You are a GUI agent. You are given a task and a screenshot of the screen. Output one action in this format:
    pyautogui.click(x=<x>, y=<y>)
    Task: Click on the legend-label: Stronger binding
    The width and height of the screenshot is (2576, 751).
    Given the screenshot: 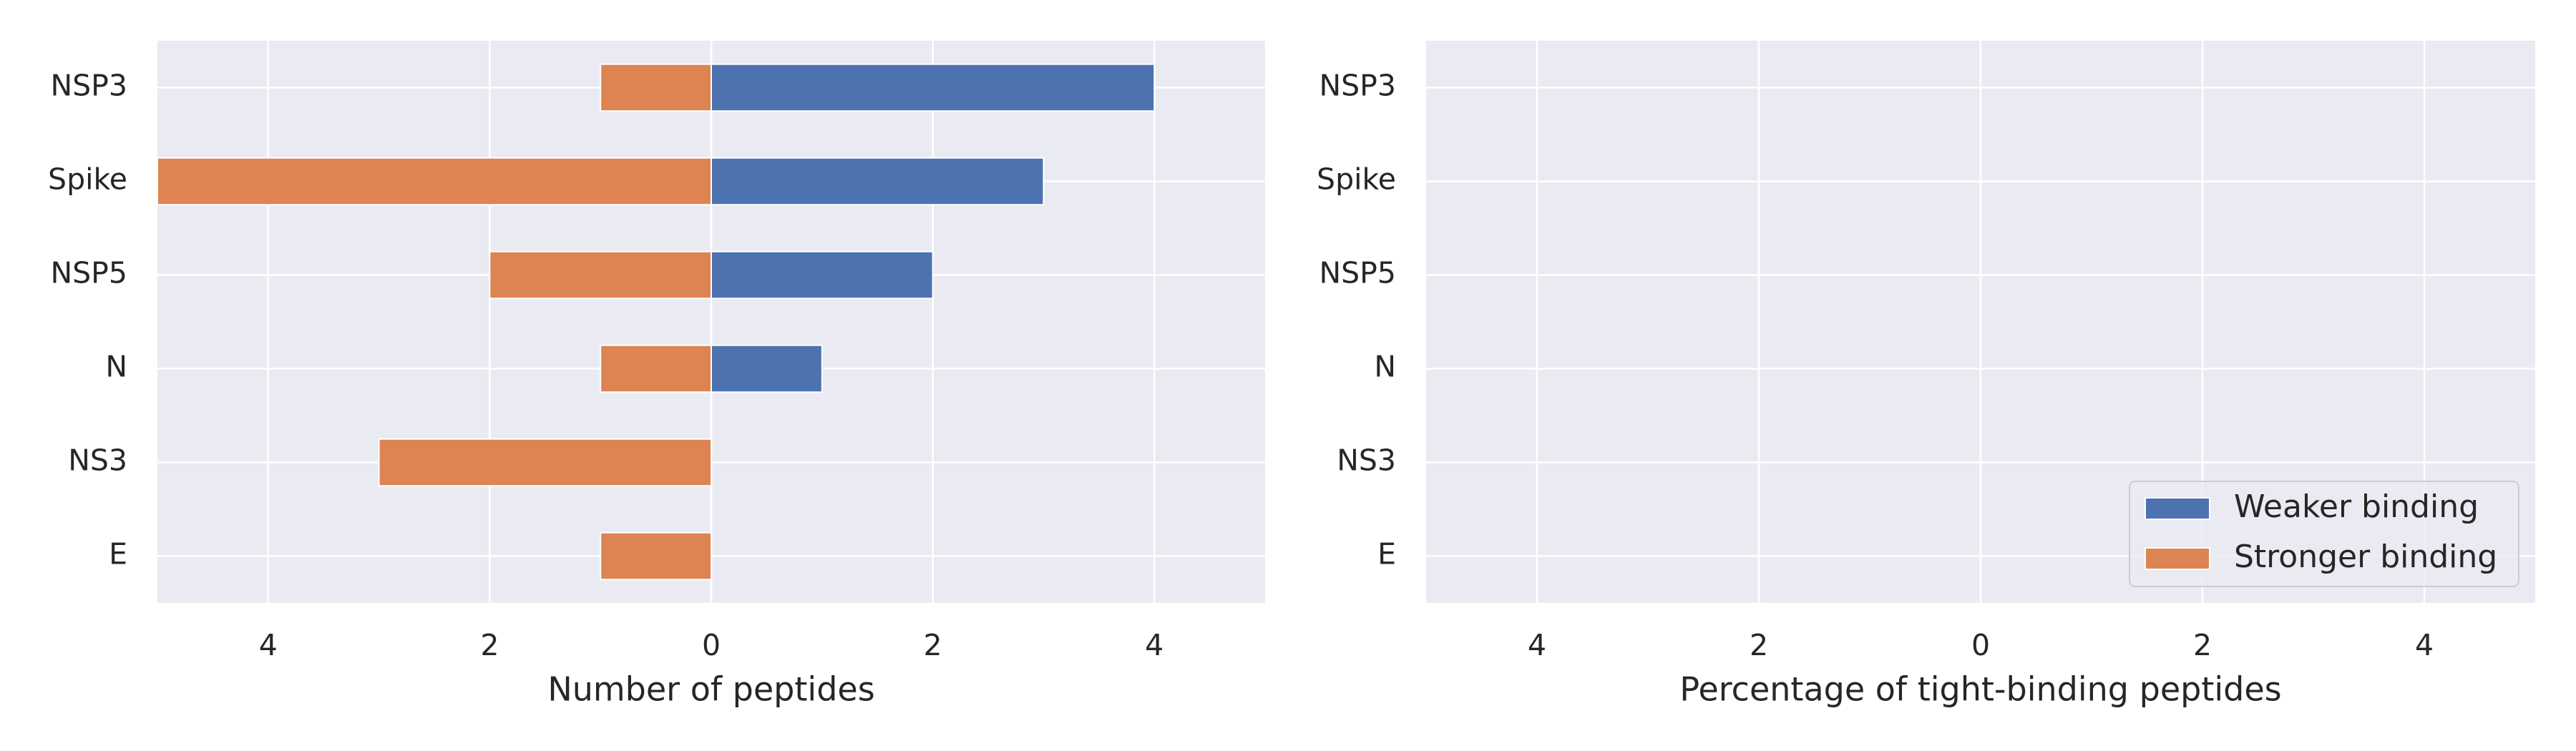 What is the action you would take?
    pyautogui.click(x=2365, y=557)
    